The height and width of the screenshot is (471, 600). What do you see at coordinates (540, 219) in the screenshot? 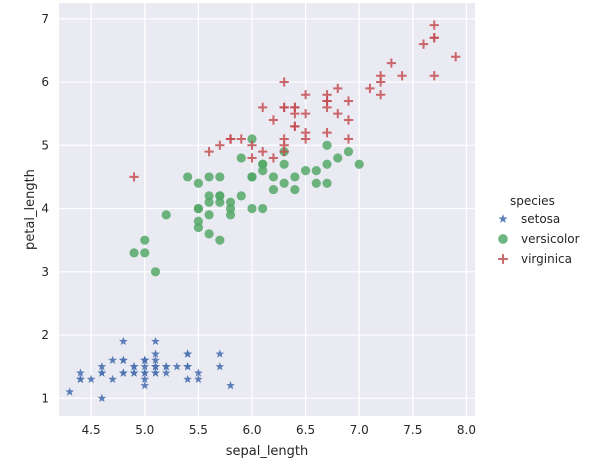
I see `legend-label: setosa` at bounding box center [540, 219].